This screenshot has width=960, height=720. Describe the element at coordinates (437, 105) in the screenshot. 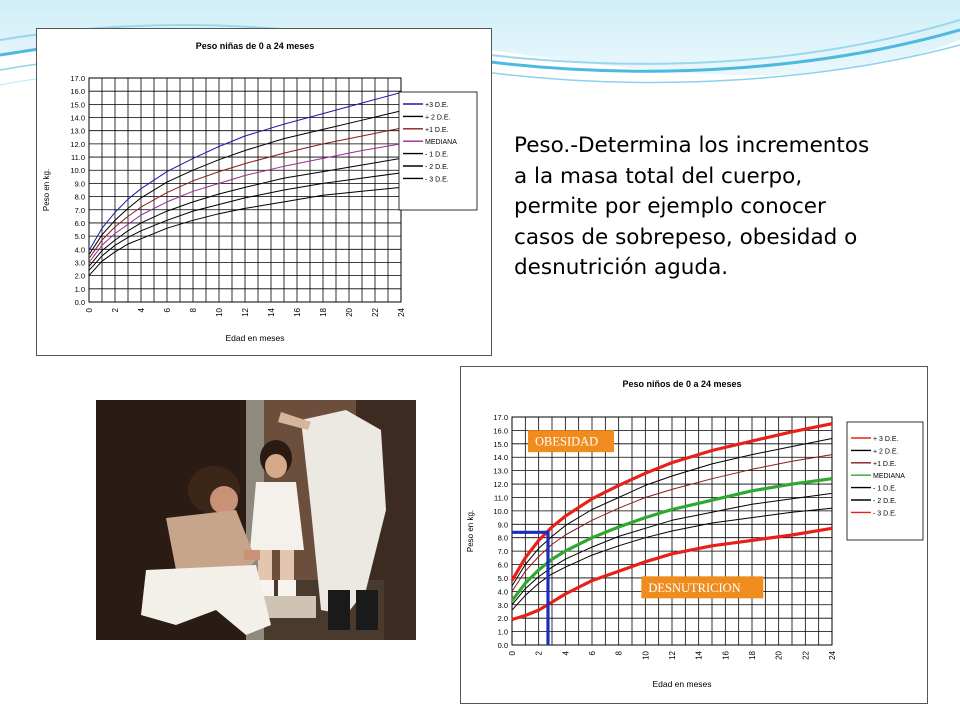

I see `legend-entry: +3 D.E.` at that location.